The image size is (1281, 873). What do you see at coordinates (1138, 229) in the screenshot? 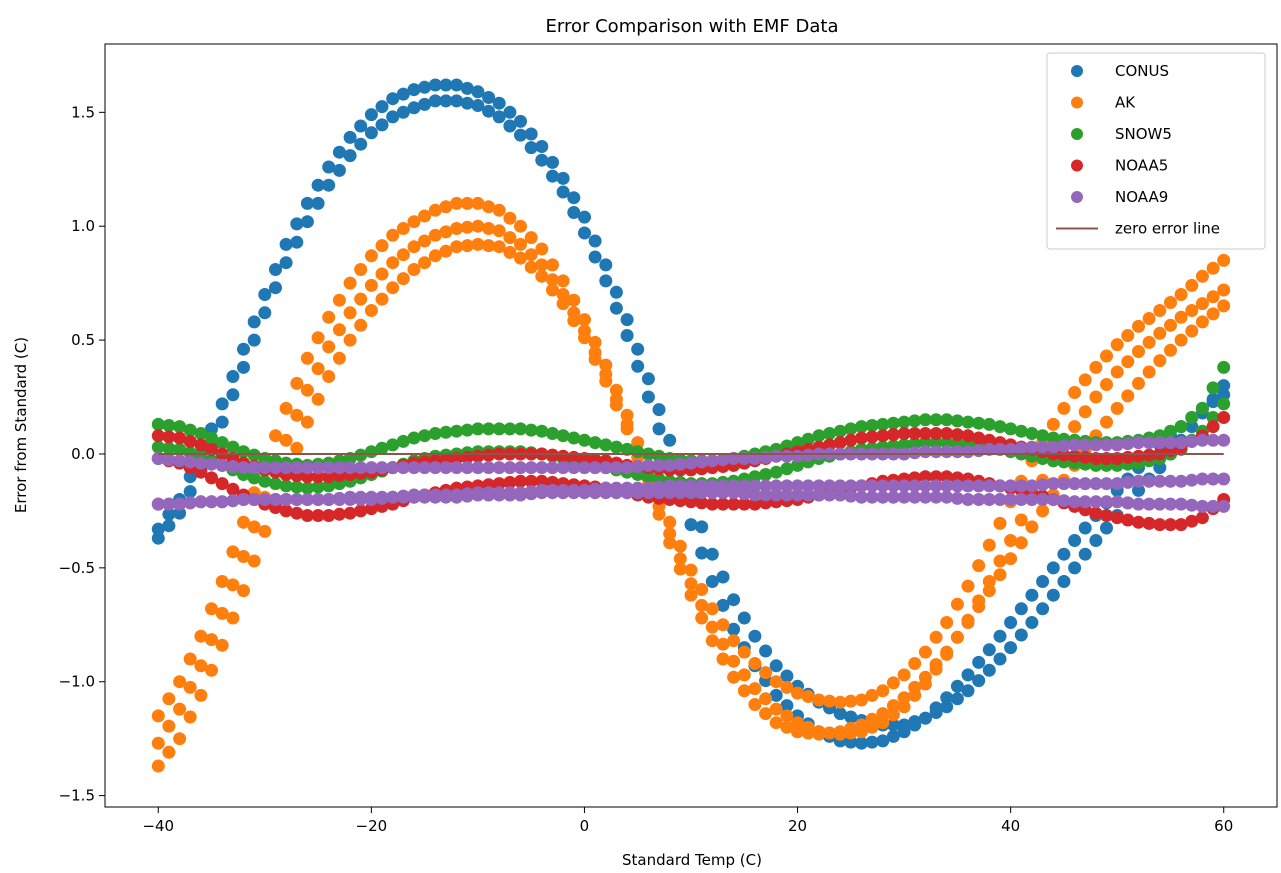
I see `legend-item-zero-error-line: zero error line` at bounding box center [1138, 229].